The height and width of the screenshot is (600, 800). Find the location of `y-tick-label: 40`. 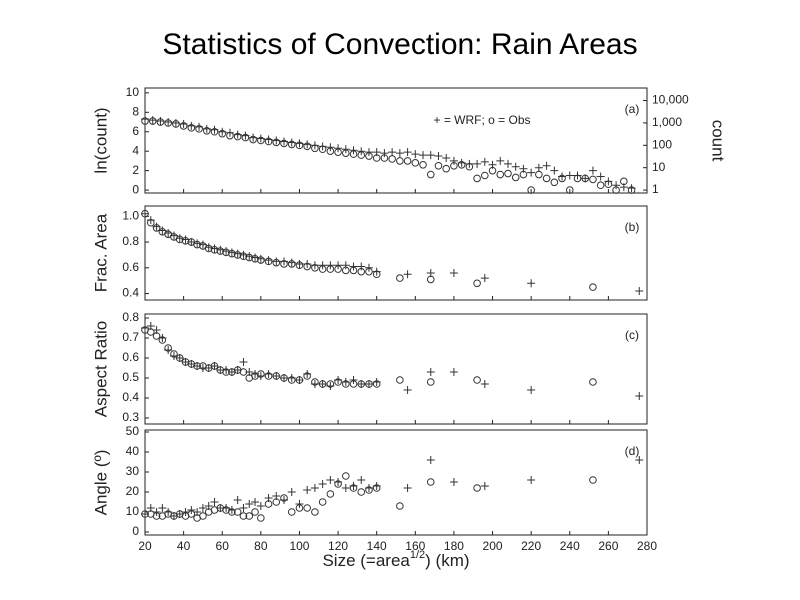

y-tick-label: 40 is located at coordinates (133, 451).